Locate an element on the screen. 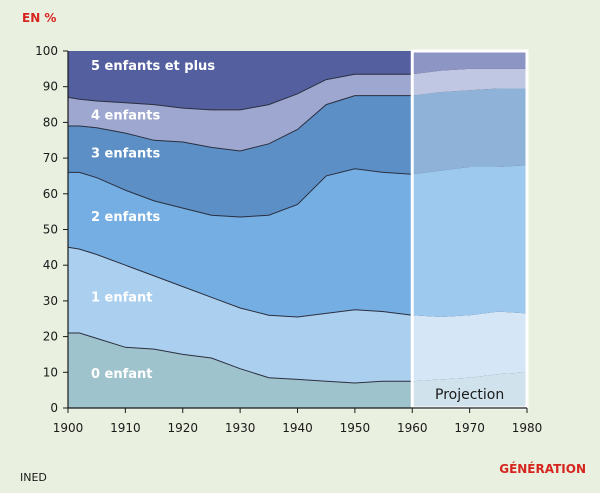 This screenshot has height=493, width=600. series-label-0-enfant: 0 enfant is located at coordinates (122, 374).